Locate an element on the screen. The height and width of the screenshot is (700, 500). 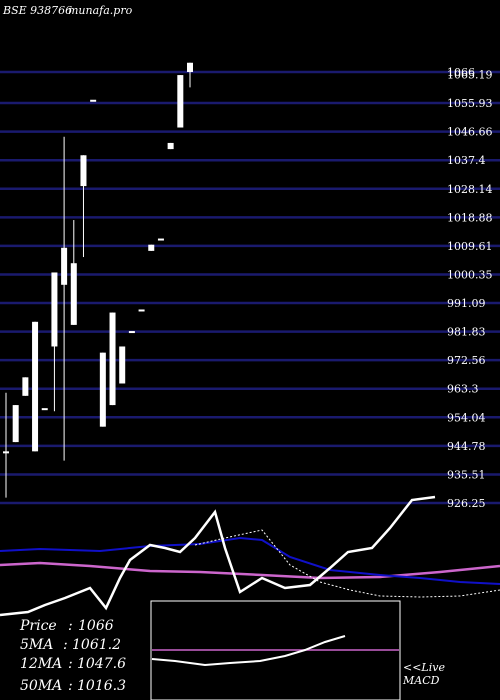
y-tick-label-6: 1018.88 is located at coordinates (470, 217).